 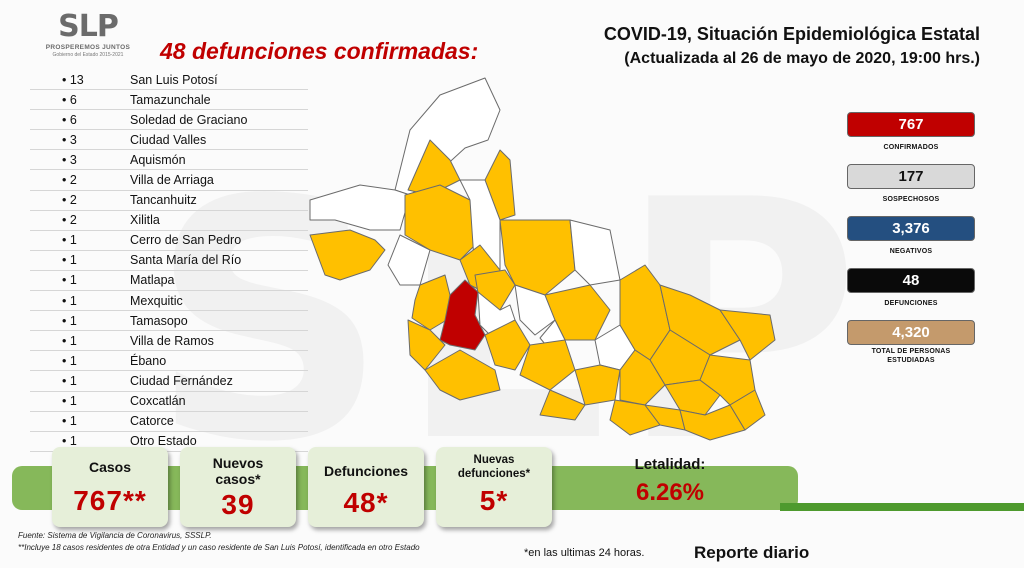 What do you see at coordinates (163, 200) in the screenshot?
I see `municipality-name: Tancanhuitz` at bounding box center [163, 200].